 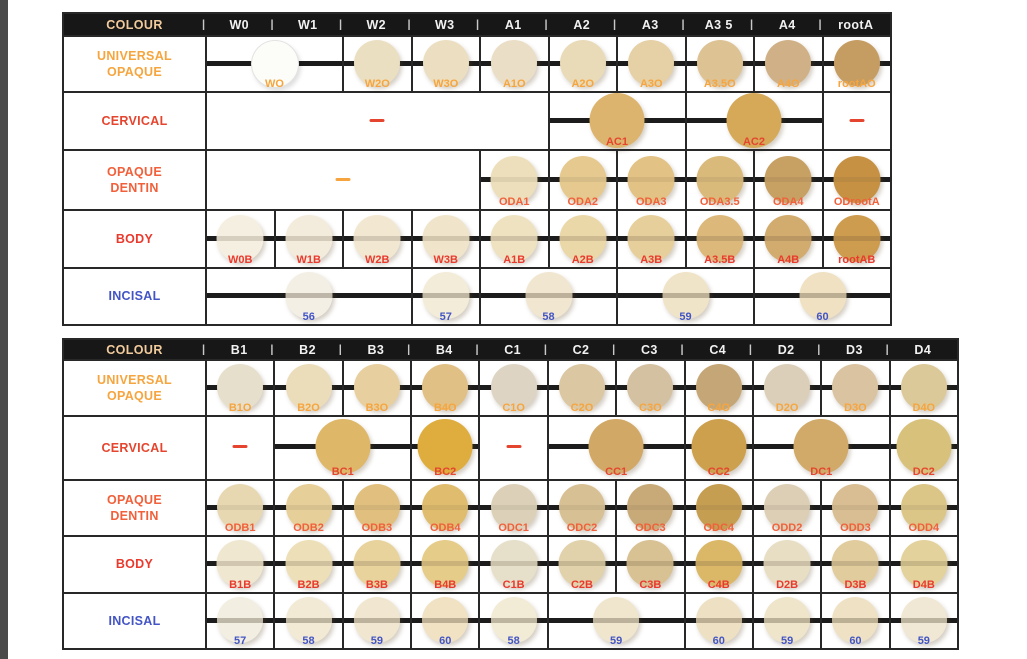 What do you see at coordinates (787, 387) in the screenshot?
I see `shade-swatch-d2o` at bounding box center [787, 387].